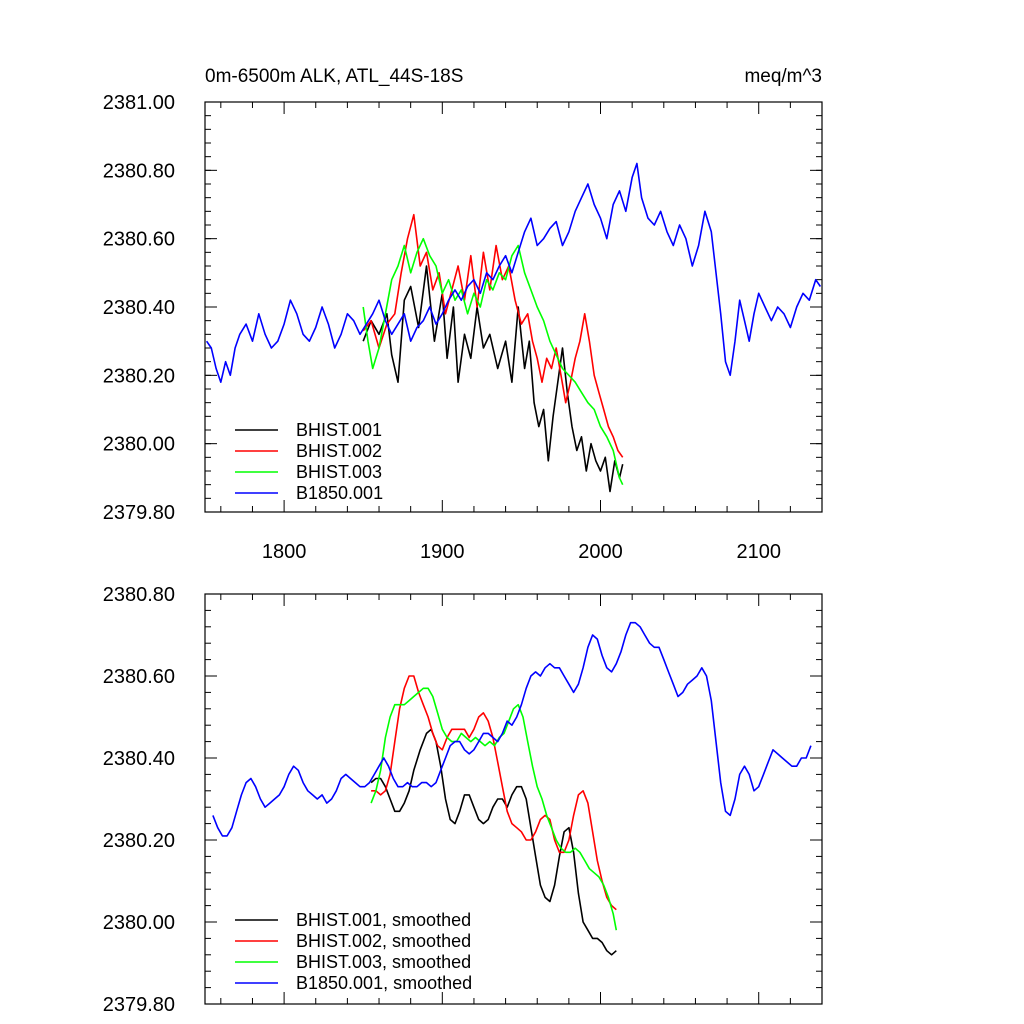 This screenshot has height=1024, width=1024. What do you see at coordinates (284, 552) in the screenshot?
I see `x-tick-label: 1800` at bounding box center [284, 552].